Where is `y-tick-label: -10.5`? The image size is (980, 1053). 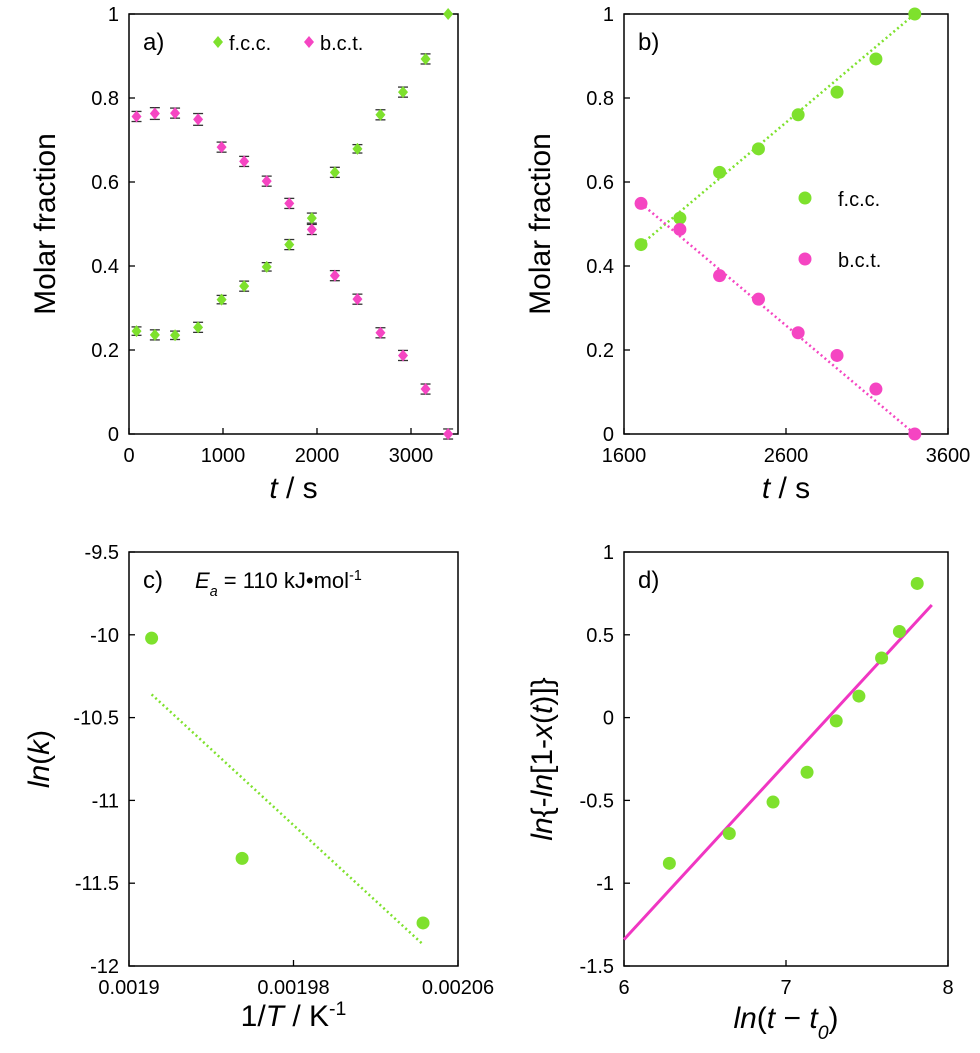 y-tick-label: -10.5 is located at coordinates (96, 719).